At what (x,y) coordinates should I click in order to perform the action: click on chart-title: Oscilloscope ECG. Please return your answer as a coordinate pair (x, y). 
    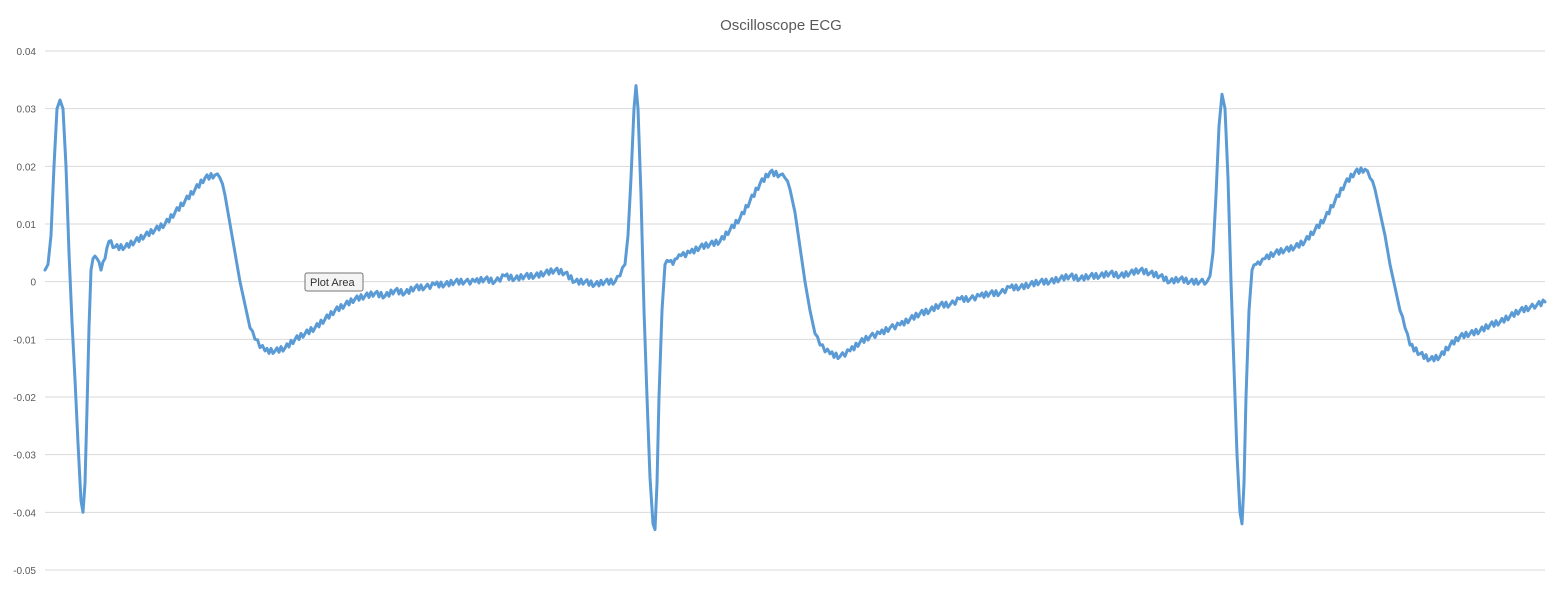
    Looking at the image, I should click on (781, 25).